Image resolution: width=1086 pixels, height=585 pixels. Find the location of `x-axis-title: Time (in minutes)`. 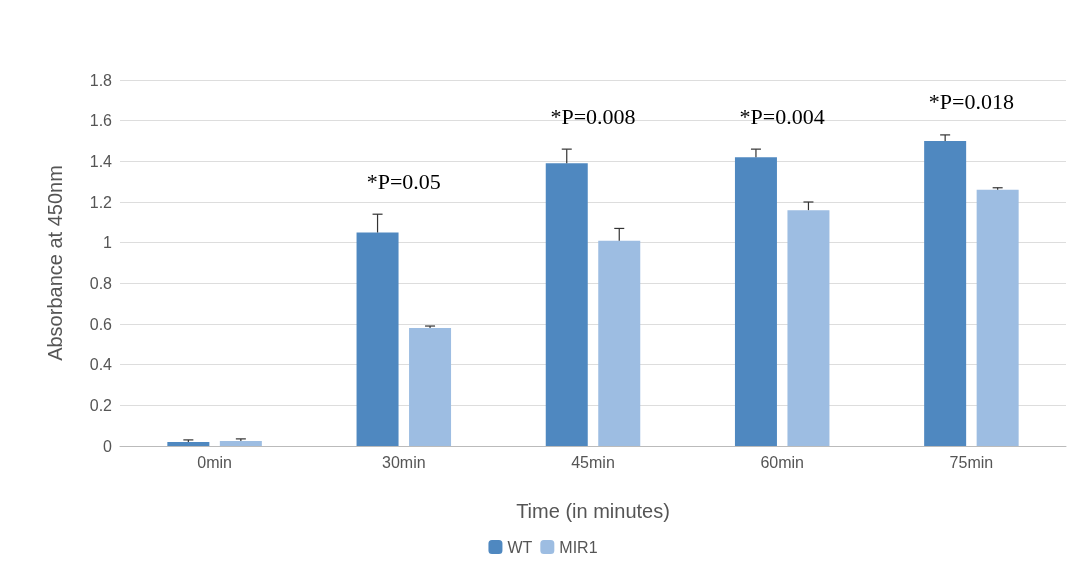

x-axis-title: Time (in minutes) is located at coordinates (593, 511).